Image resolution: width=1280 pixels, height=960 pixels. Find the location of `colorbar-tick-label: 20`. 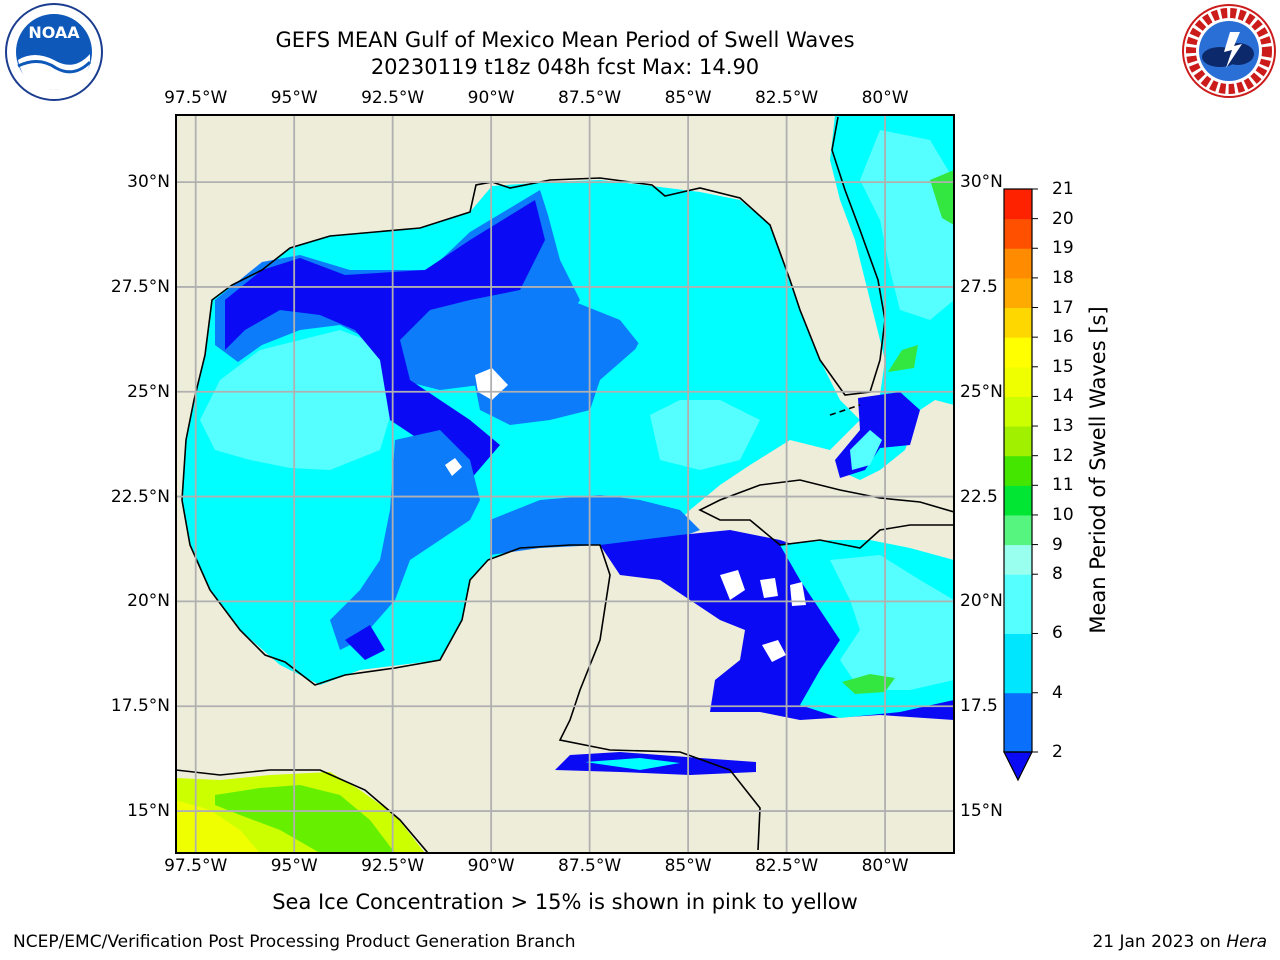

colorbar-tick-label: 20 is located at coordinates (1063, 218).